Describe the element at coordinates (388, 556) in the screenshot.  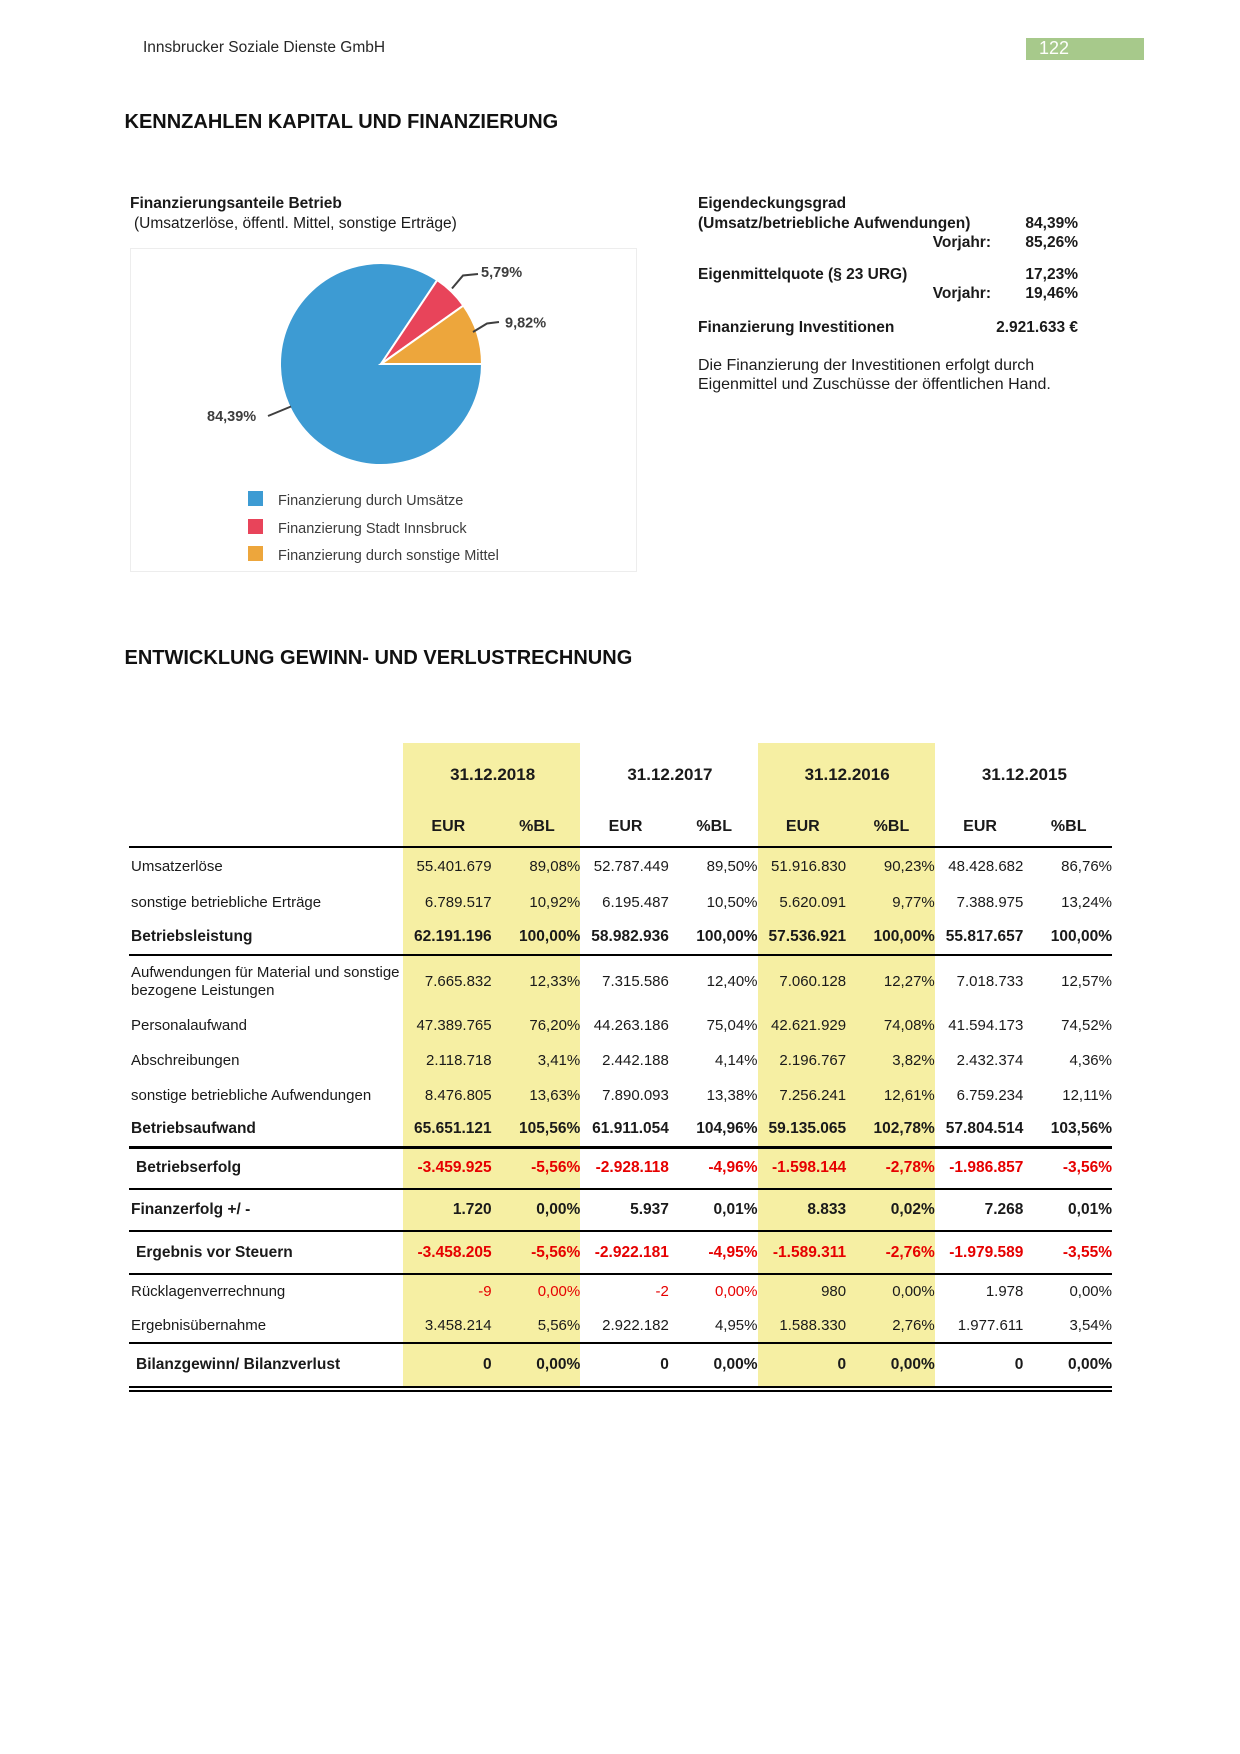
I see `svg-text:Finanzierung durch sonstige Mi: Finanzierung durch sonstige Mittel` at that location.